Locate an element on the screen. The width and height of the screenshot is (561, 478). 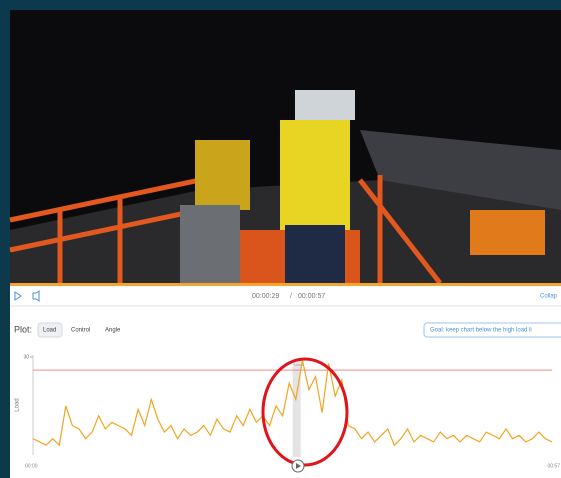
scrubber-icon is located at coordinates (298, 466).